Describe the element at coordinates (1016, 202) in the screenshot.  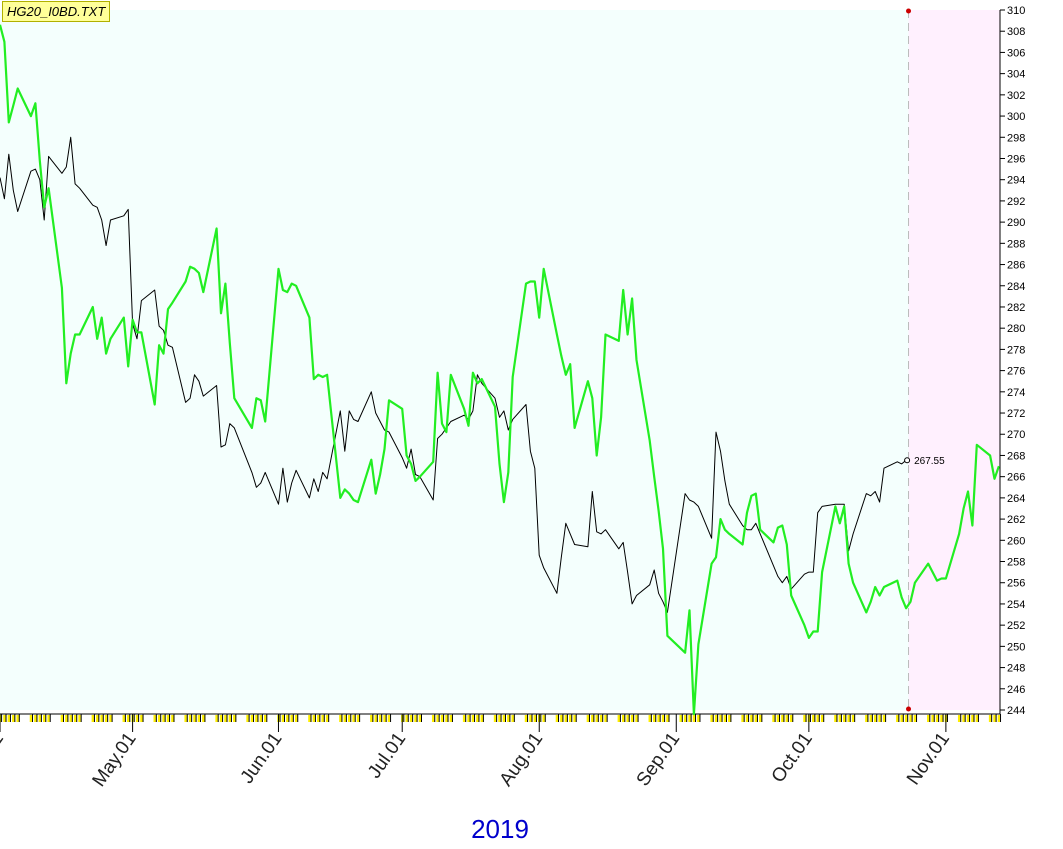
I see `y-tick-label: 292` at that location.